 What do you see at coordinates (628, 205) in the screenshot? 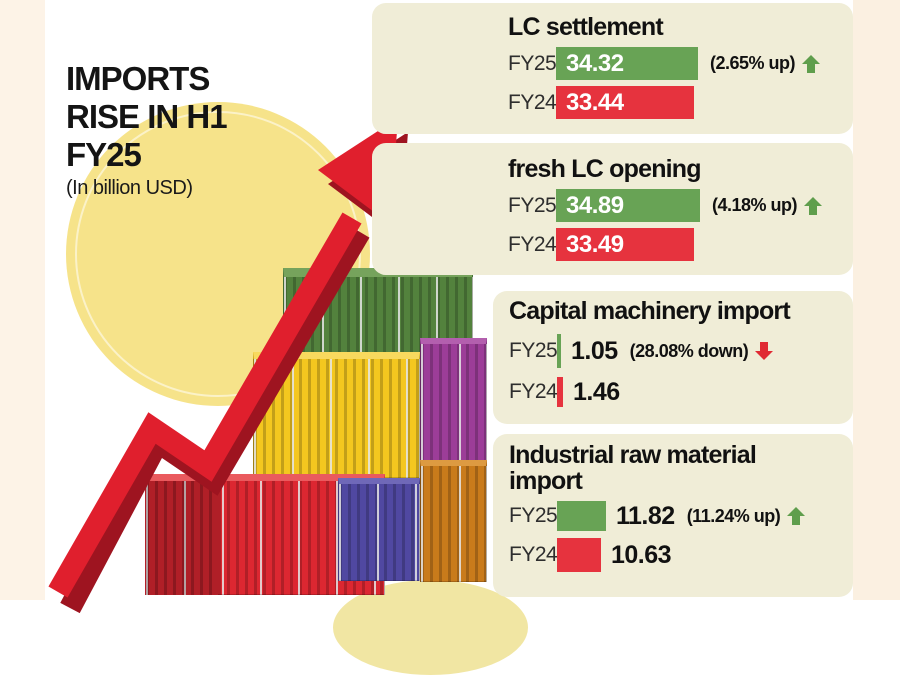
I see `fy25-bar: 34.89` at bounding box center [628, 205].